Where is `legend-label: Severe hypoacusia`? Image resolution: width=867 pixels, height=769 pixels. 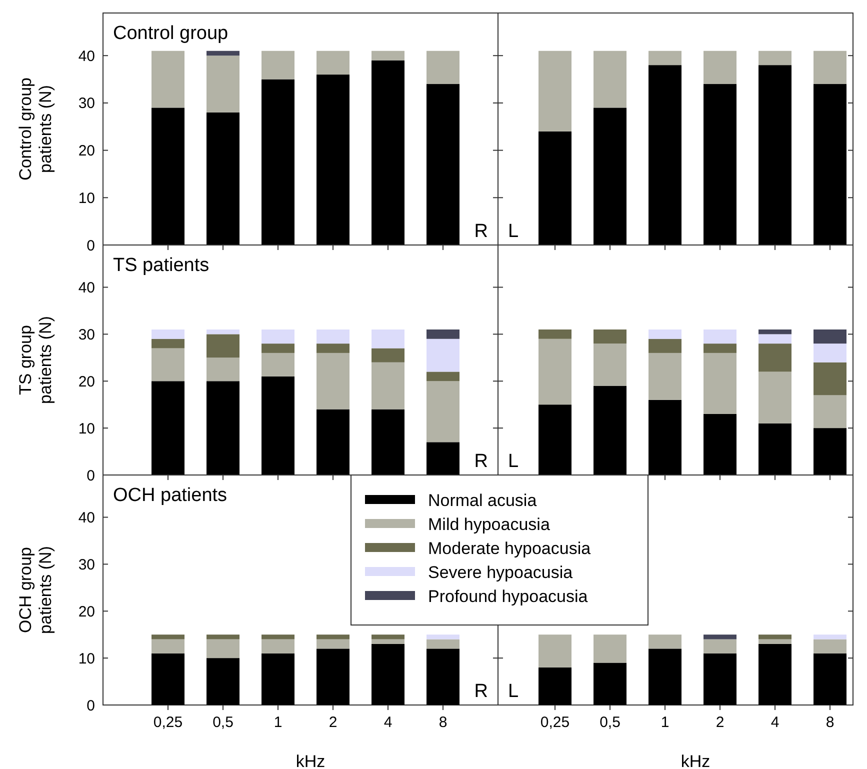
legend-label: Severe hypoacusia is located at coordinates (501, 572).